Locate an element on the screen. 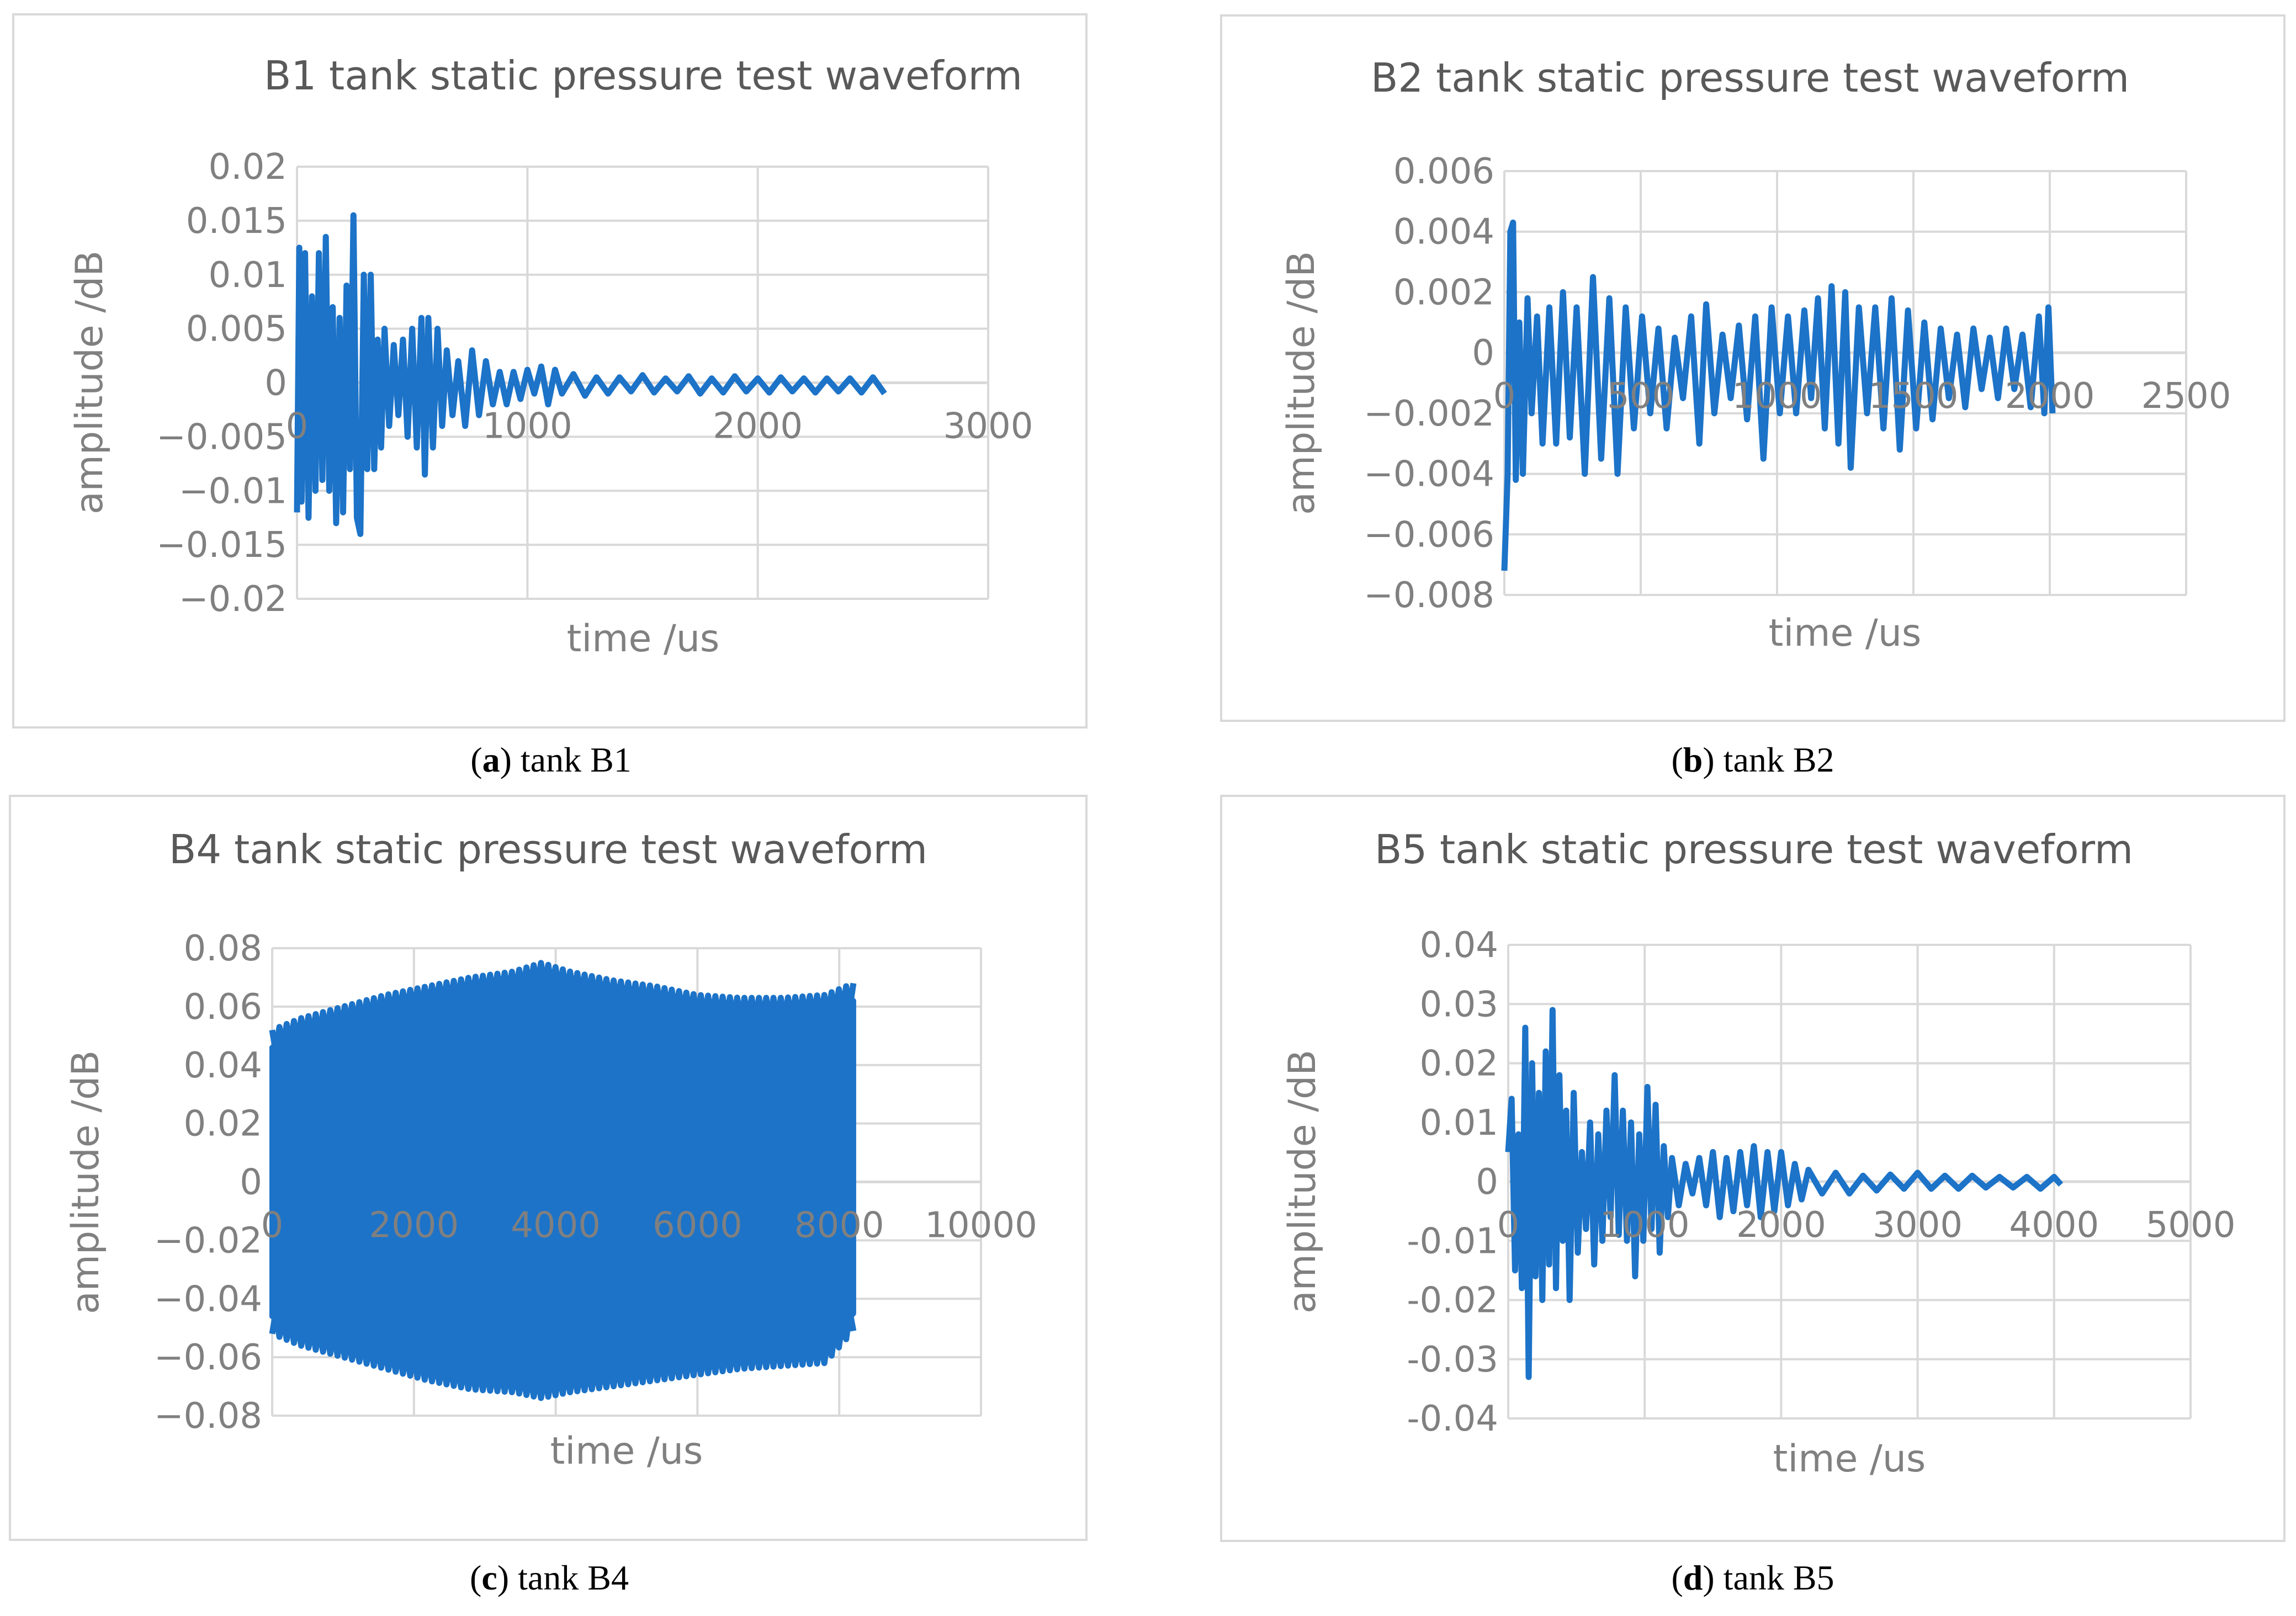 The image size is (2296, 1616). chart-title: B2 tank static pressure test waveform is located at coordinates (1750, 78).